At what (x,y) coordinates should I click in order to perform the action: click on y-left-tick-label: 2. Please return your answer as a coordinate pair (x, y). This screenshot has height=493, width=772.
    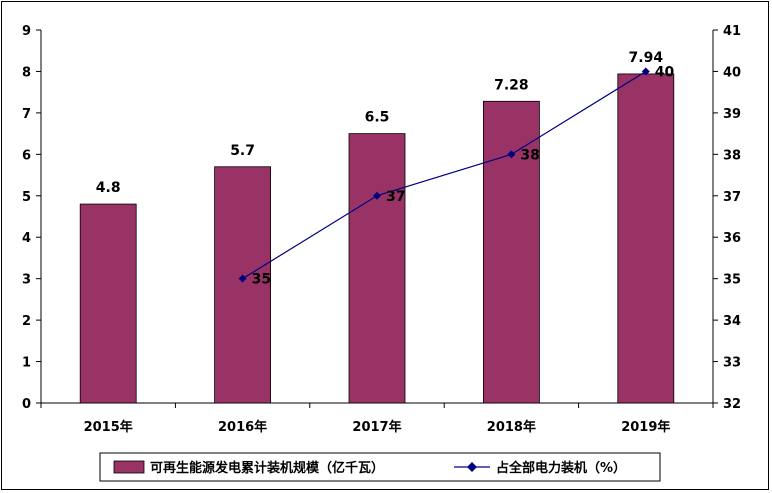
    Looking at the image, I should click on (26, 321).